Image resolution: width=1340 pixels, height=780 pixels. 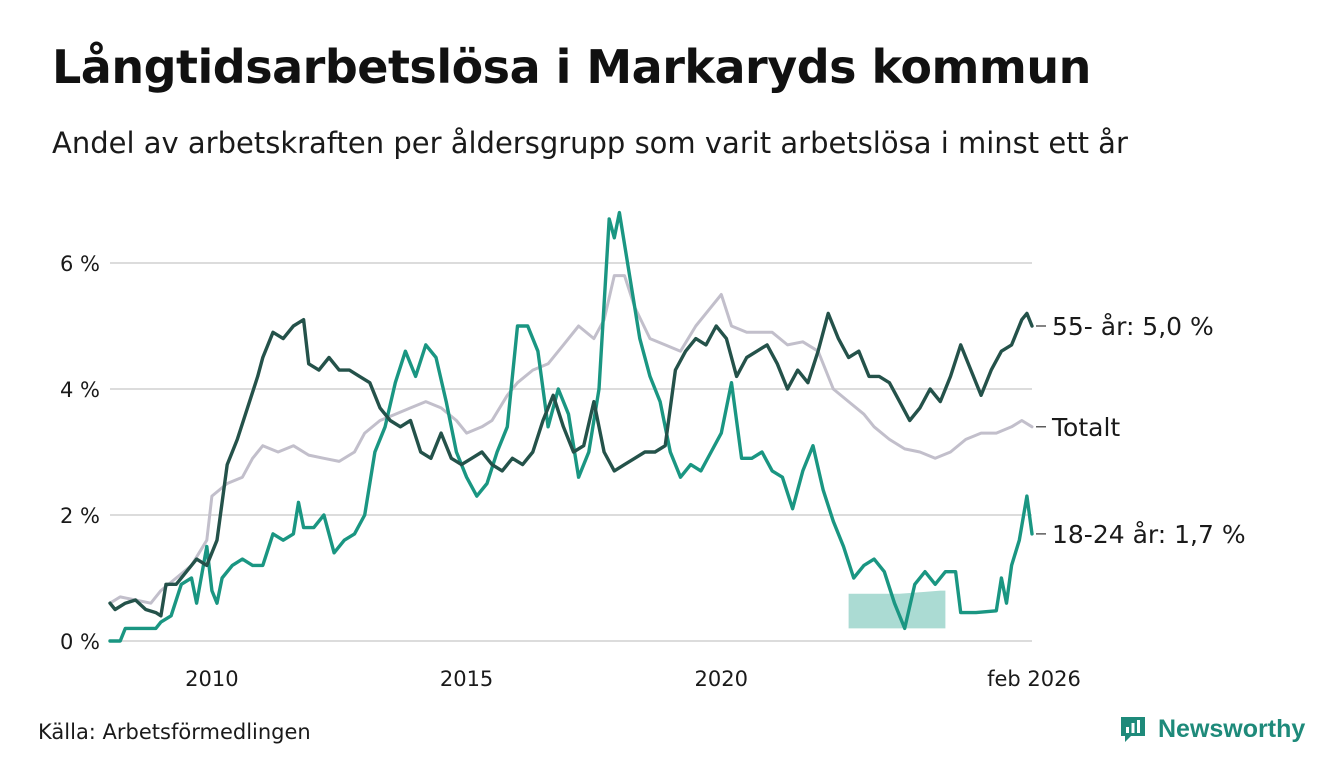 I want to click on source-note: Källa: Arbetsförmedlingen, so click(x=174, y=732).